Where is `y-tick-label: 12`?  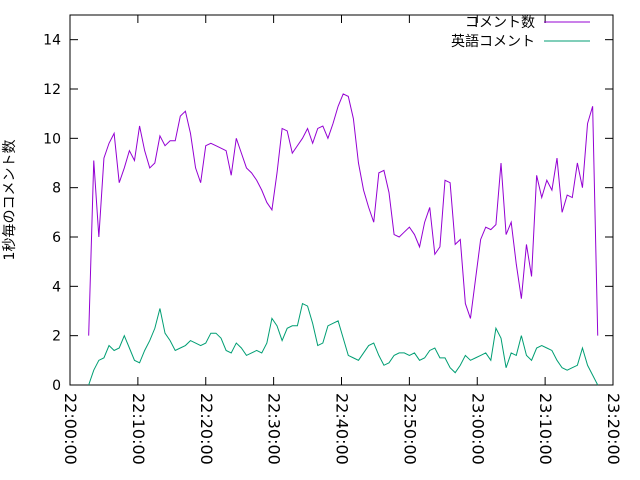
y-tick-label: 12 is located at coordinates (52, 90).